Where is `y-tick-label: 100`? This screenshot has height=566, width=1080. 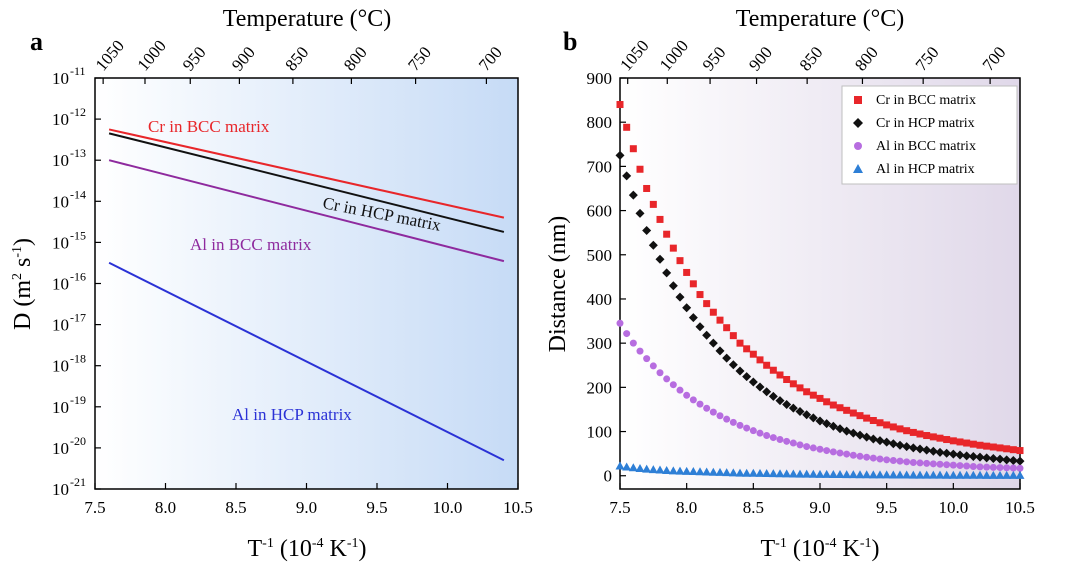 y-tick-label: 100 is located at coordinates (600, 432).